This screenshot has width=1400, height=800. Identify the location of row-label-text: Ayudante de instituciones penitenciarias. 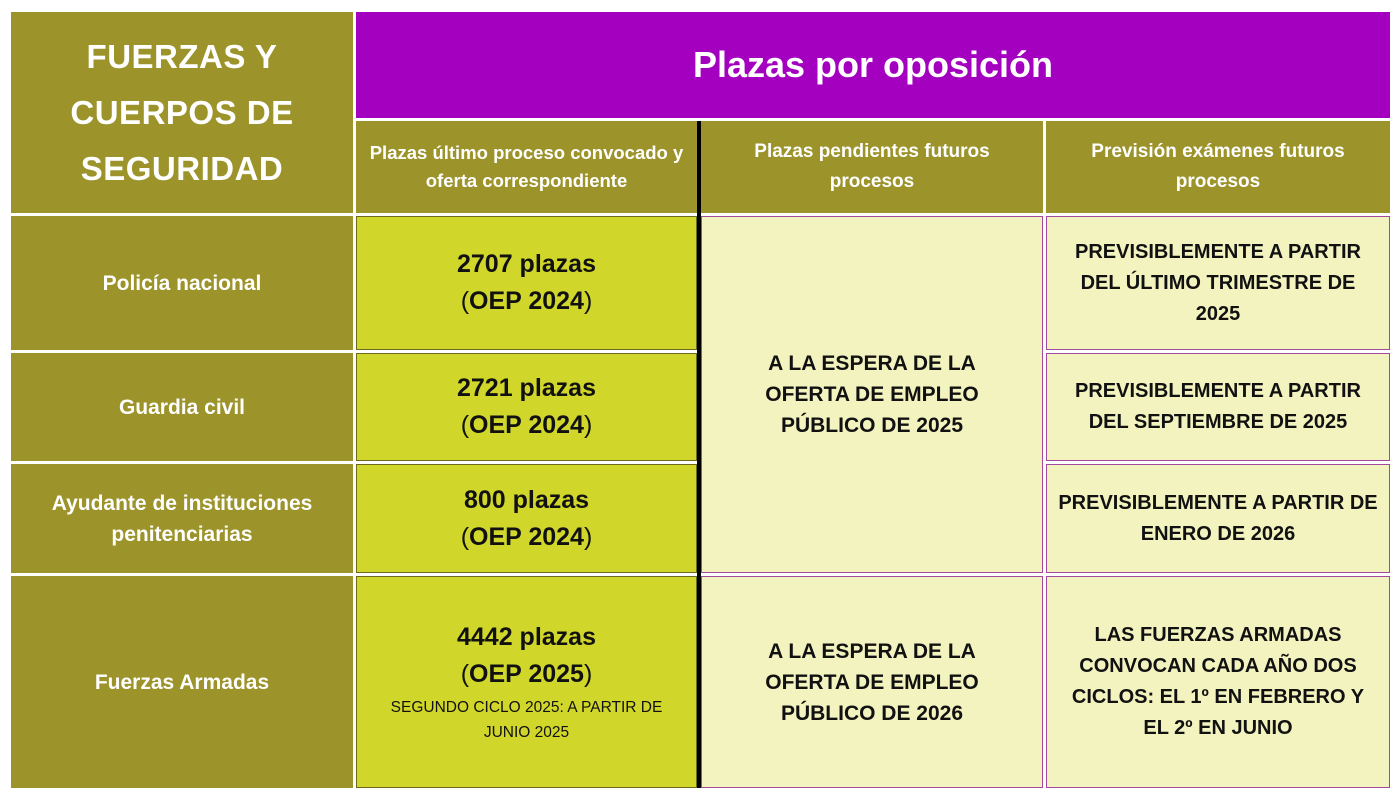
(182, 518).